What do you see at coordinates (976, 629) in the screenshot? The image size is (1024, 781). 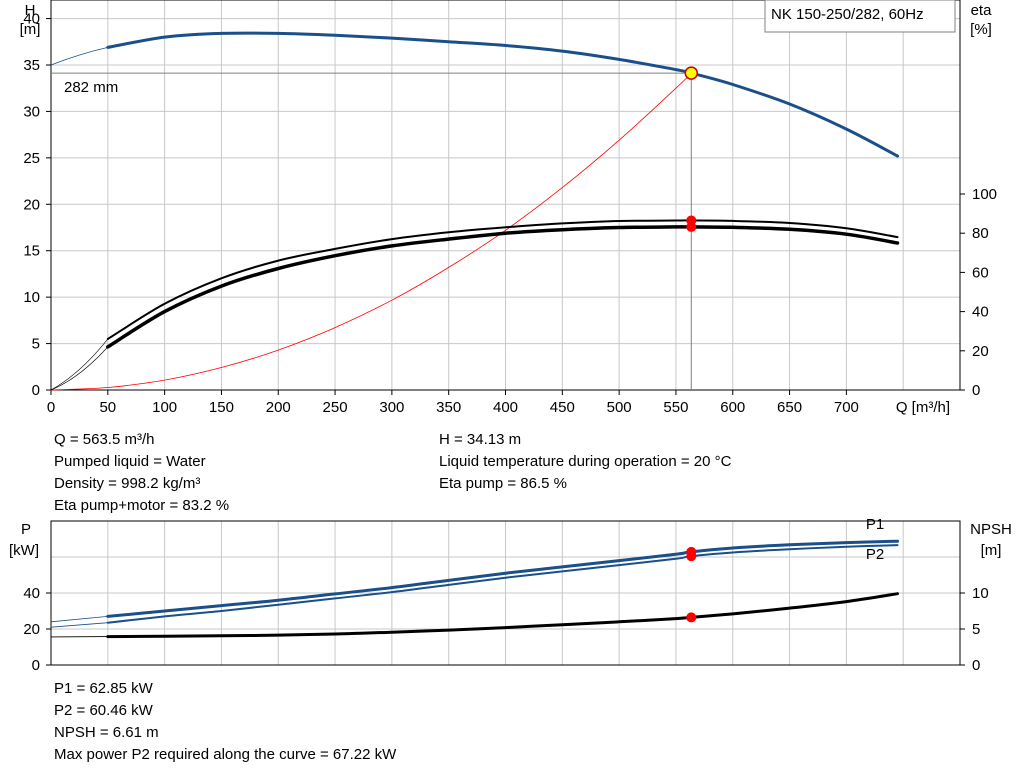 I see `y-tick-label-right-bottom: 5` at bounding box center [976, 629].